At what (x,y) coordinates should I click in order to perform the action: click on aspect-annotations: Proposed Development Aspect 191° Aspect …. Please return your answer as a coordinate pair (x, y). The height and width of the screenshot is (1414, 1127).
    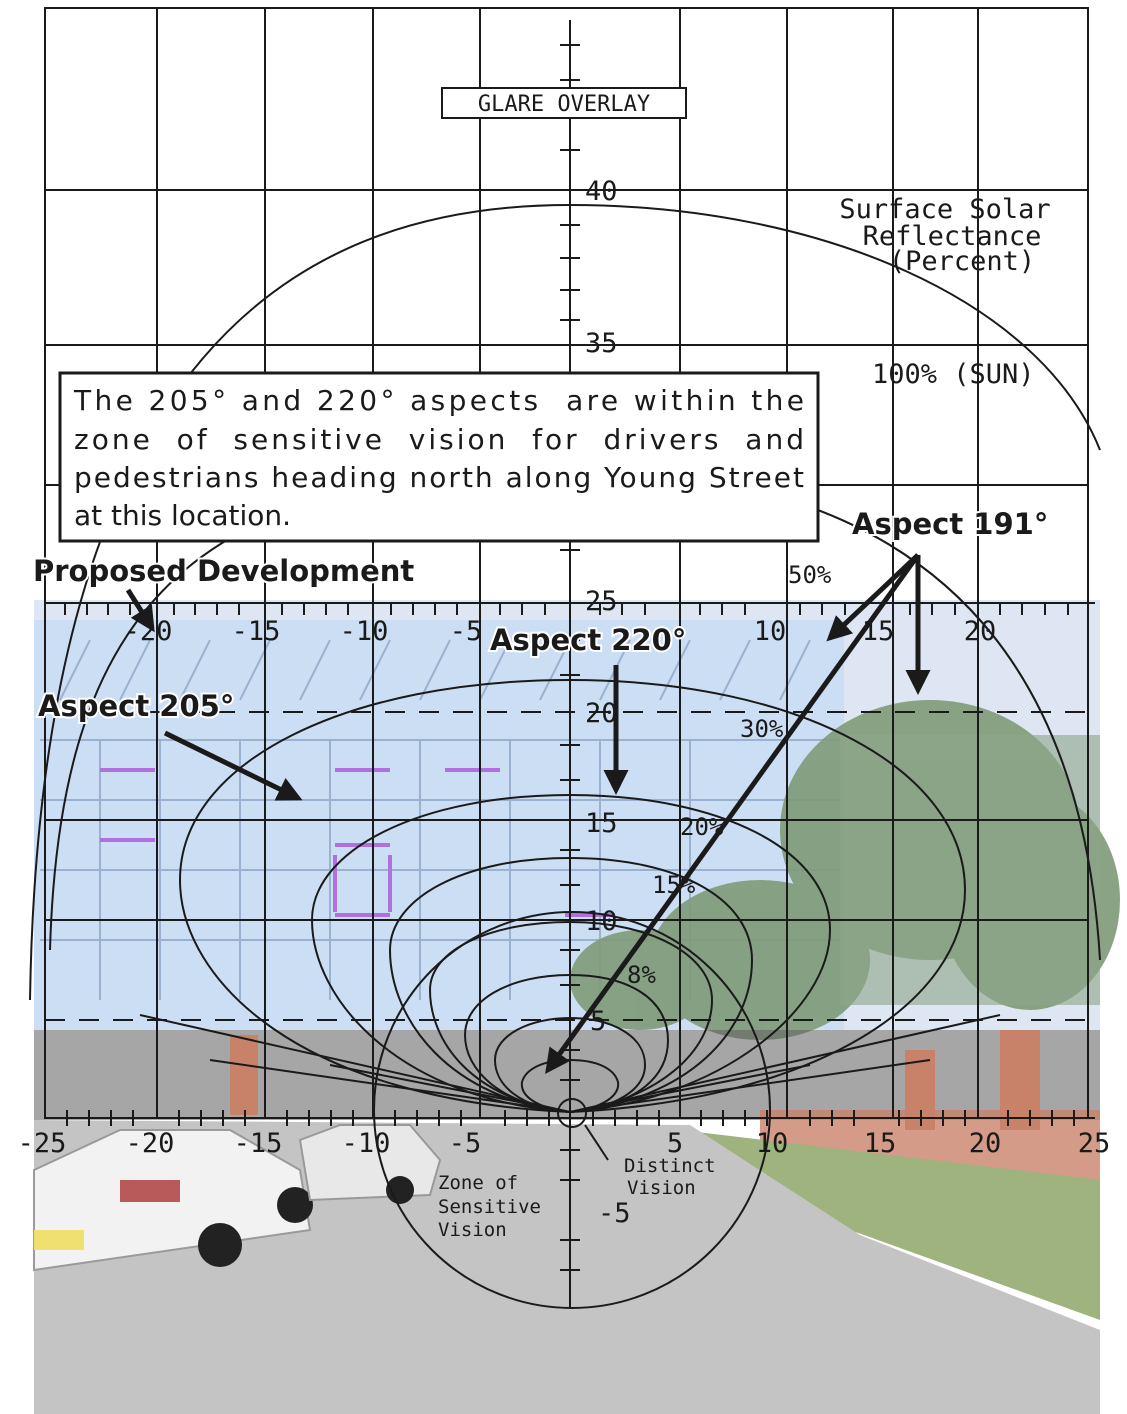
    Looking at the image, I should click on (540, 615).